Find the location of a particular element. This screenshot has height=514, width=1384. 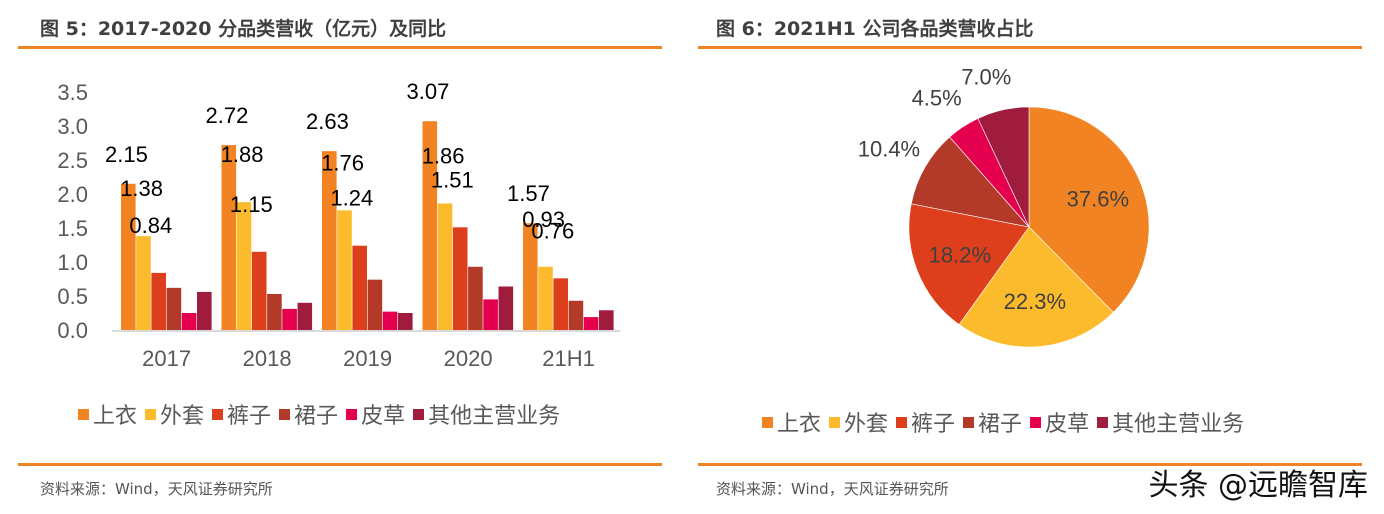

watermark: 头条 @远瞻智库 is located at coordinates (1258, 485).